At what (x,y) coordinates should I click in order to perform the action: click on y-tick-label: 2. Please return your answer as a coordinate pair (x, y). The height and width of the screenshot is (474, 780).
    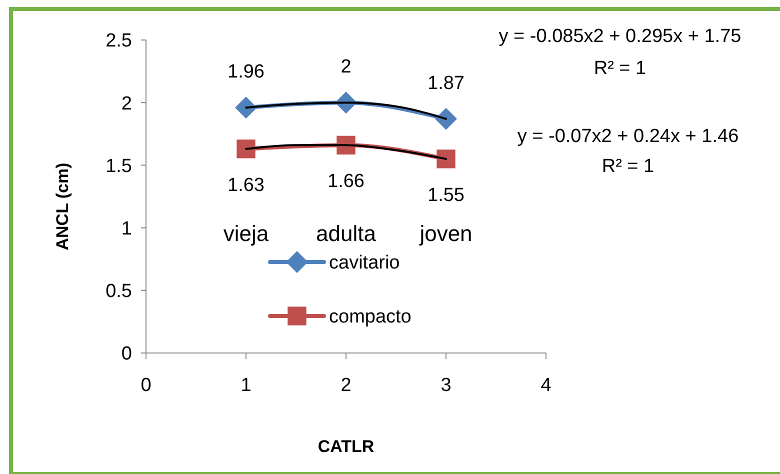
    Looking at the image, I should click on (126, 103).